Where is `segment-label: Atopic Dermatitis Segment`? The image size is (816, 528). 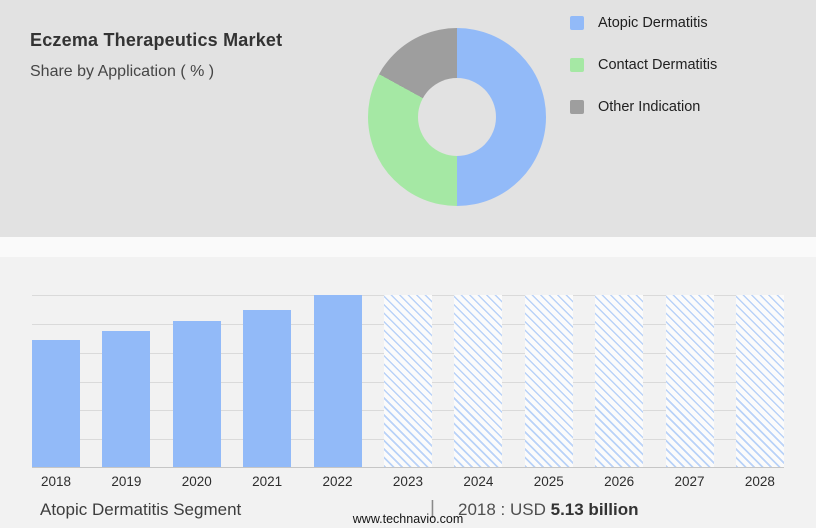 segment-label: Atopic Dermatitis Segment is located at coordinates (141, 509).